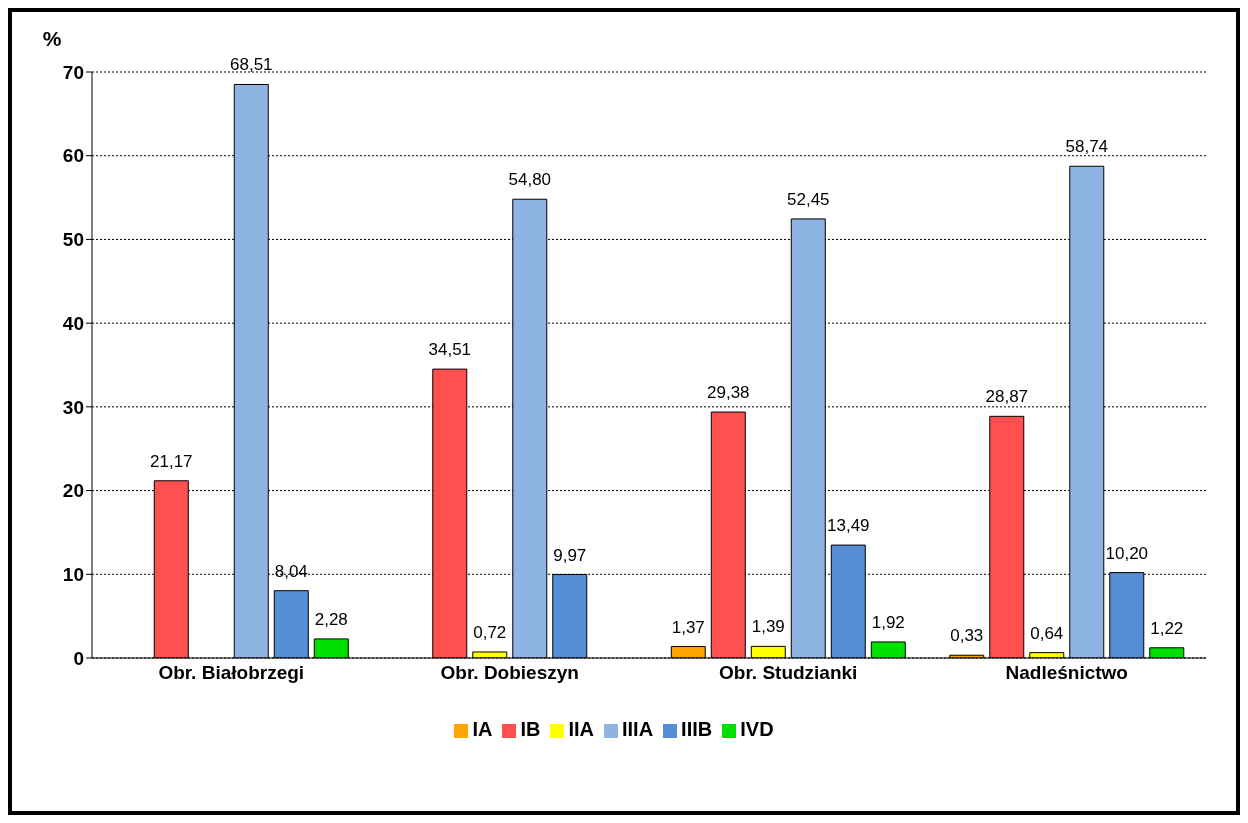 Image resolution: width=1248 pixels, height=823 pixels. Describe the element at coordinates (848, 526) in the screenshot. I see `data-label: 13,49` at that location.